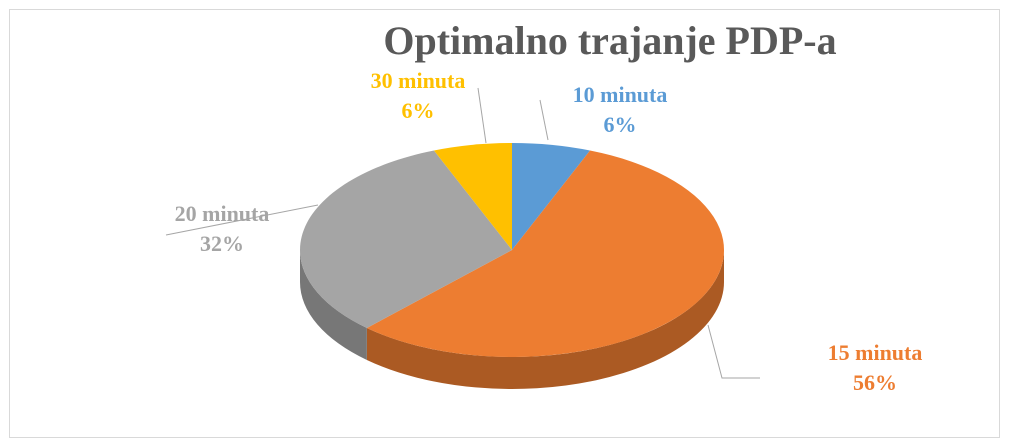  Describe the element at coordinates (222, 243) in the screenshot. I see `value-label: 32%` at that location.